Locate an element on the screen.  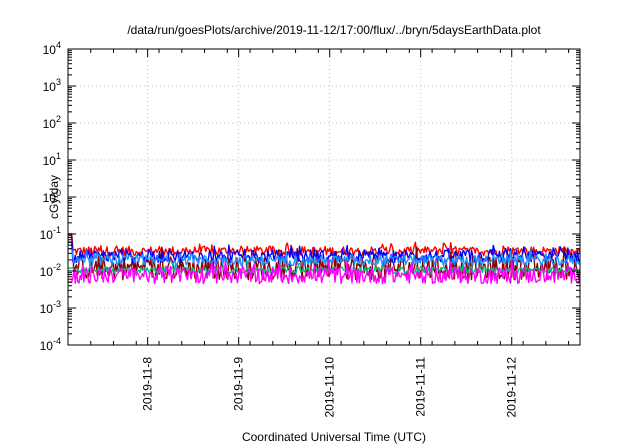
y-tick-label: 10⁻⁴ is located at coordinates (50, 344).